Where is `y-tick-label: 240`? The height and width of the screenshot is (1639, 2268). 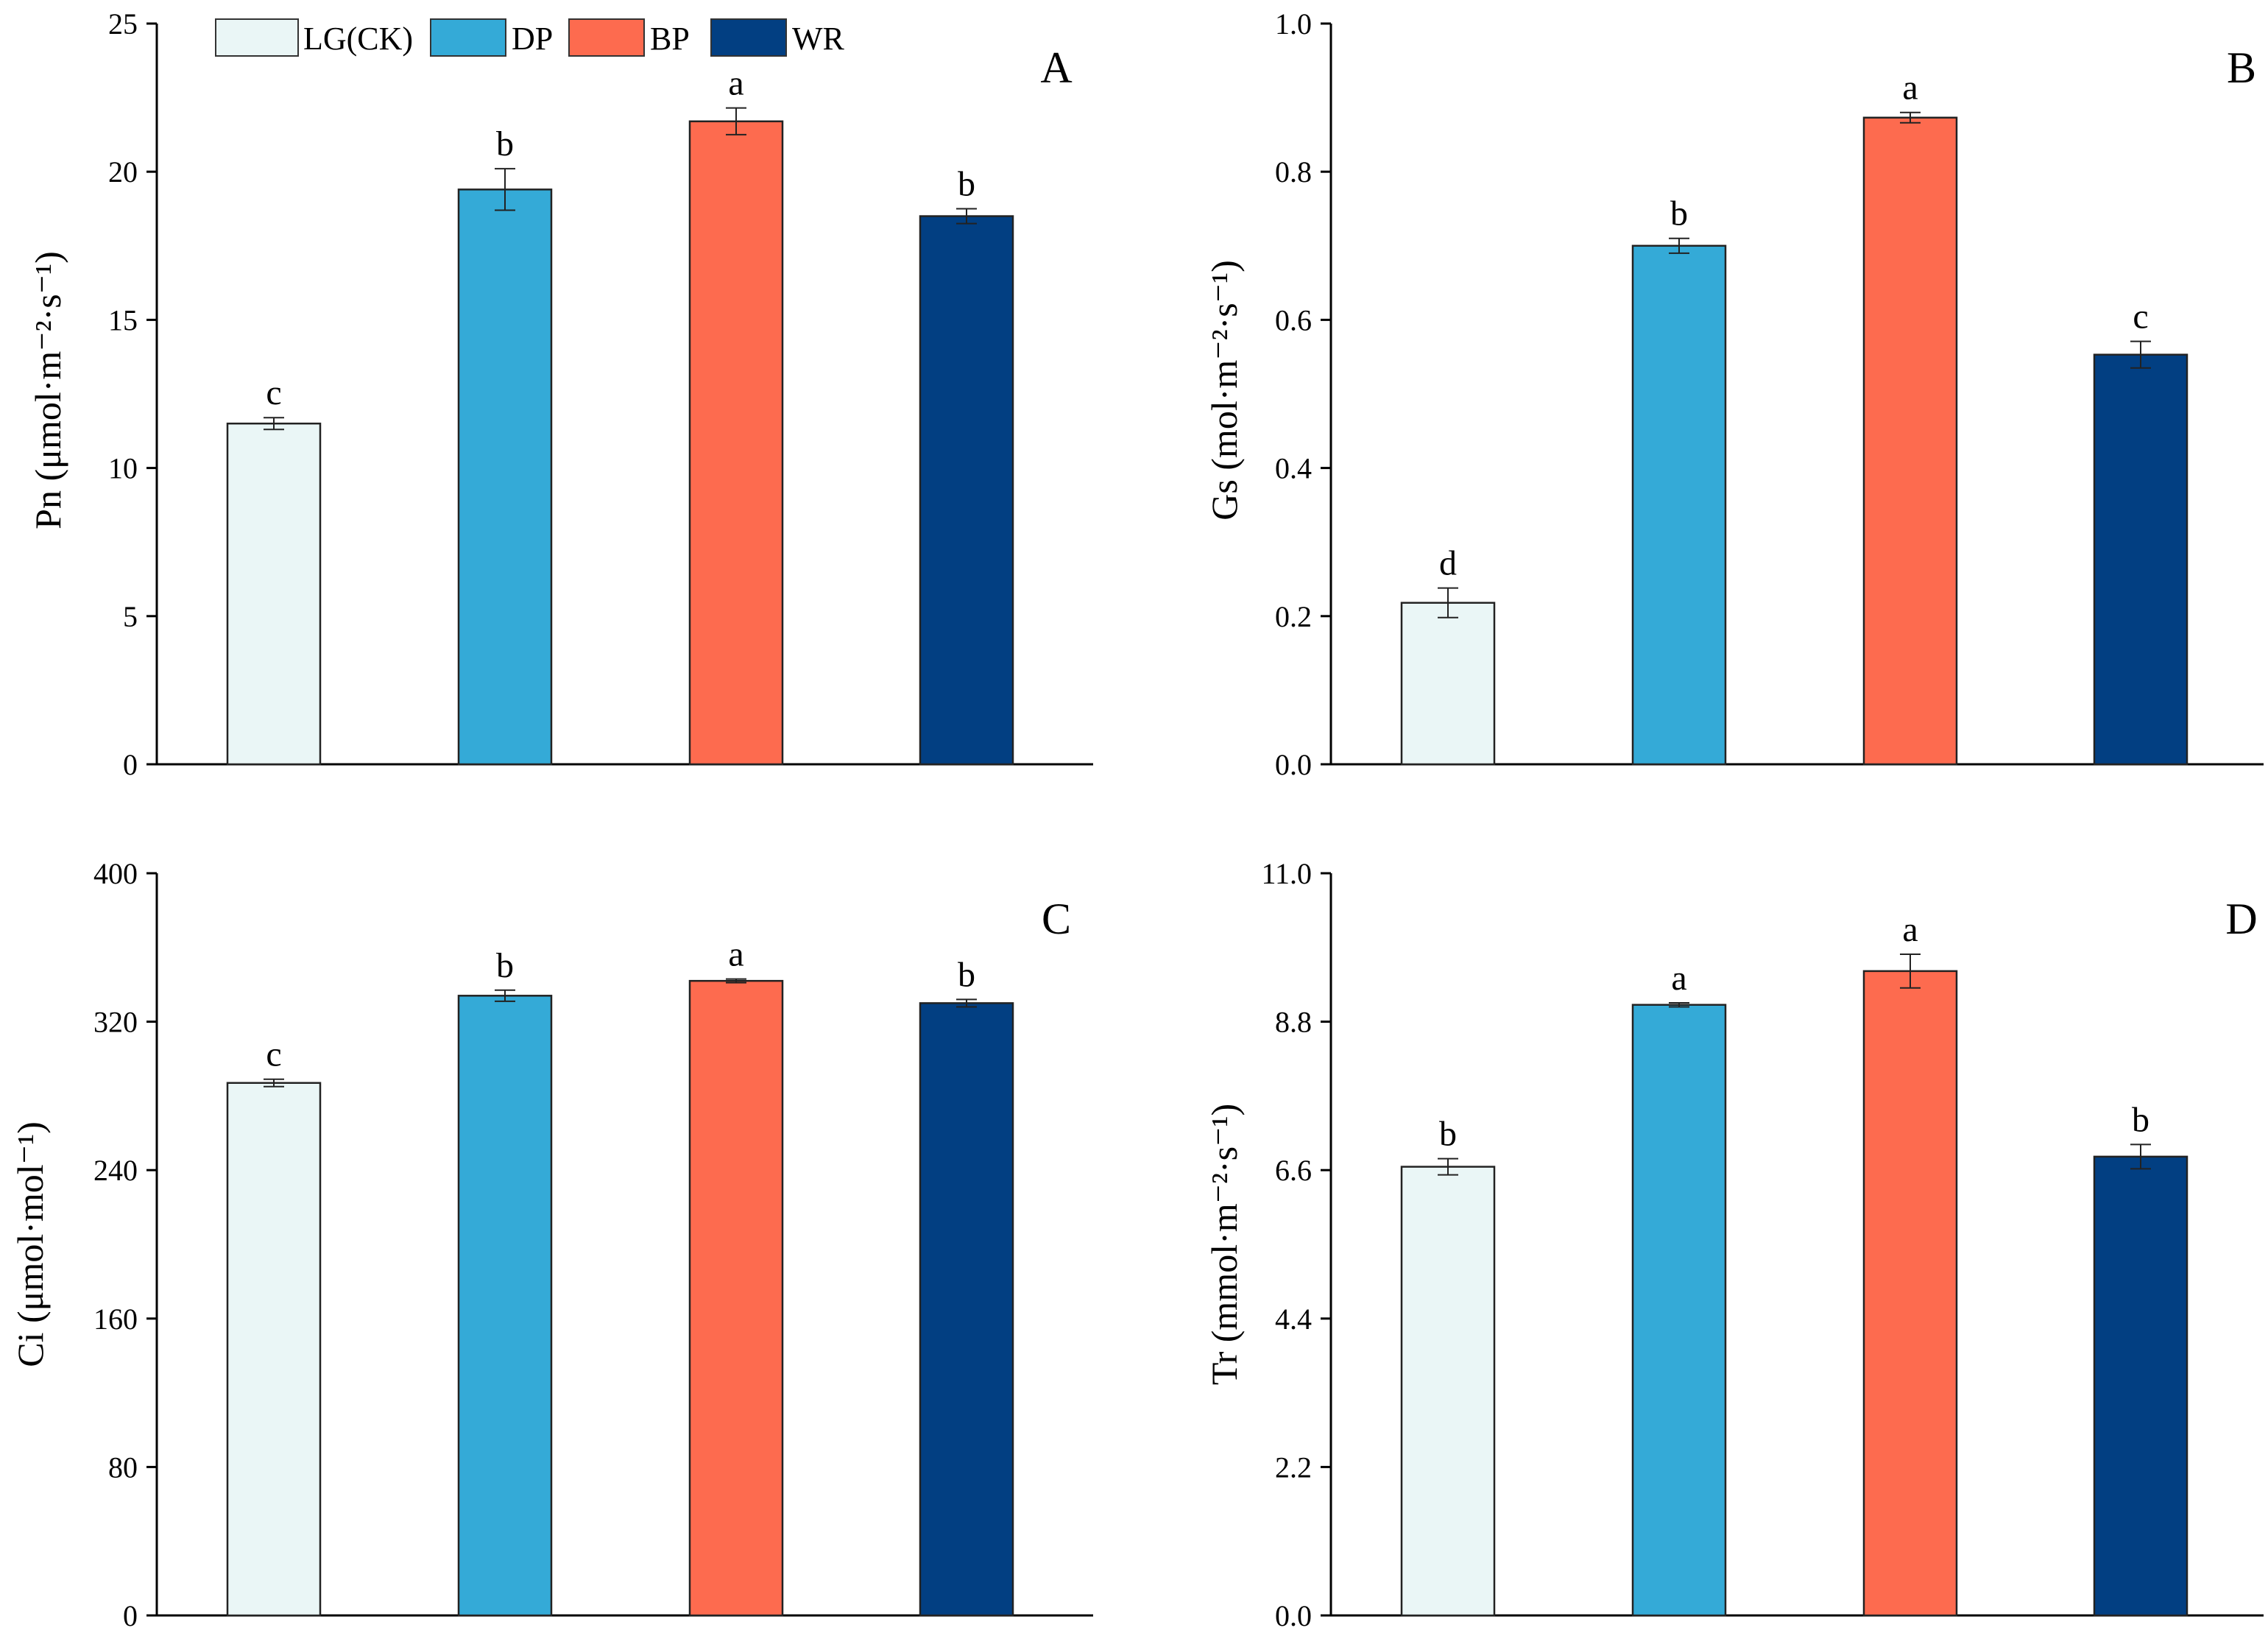
y-tick-label: 240 is located at coordinates (115, 1170).